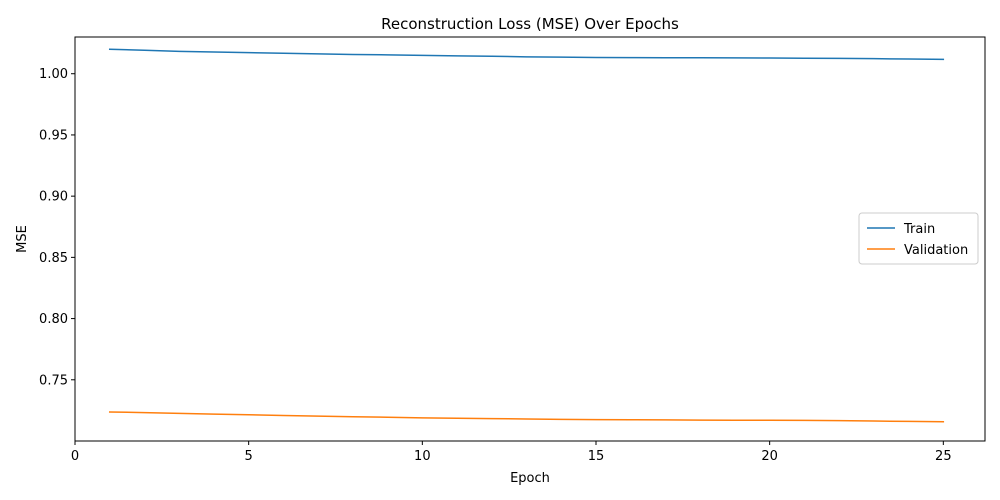  Describe the element at coordinates (75, 456) in the screenshot. I see `x-tick-label: 0` at that location.